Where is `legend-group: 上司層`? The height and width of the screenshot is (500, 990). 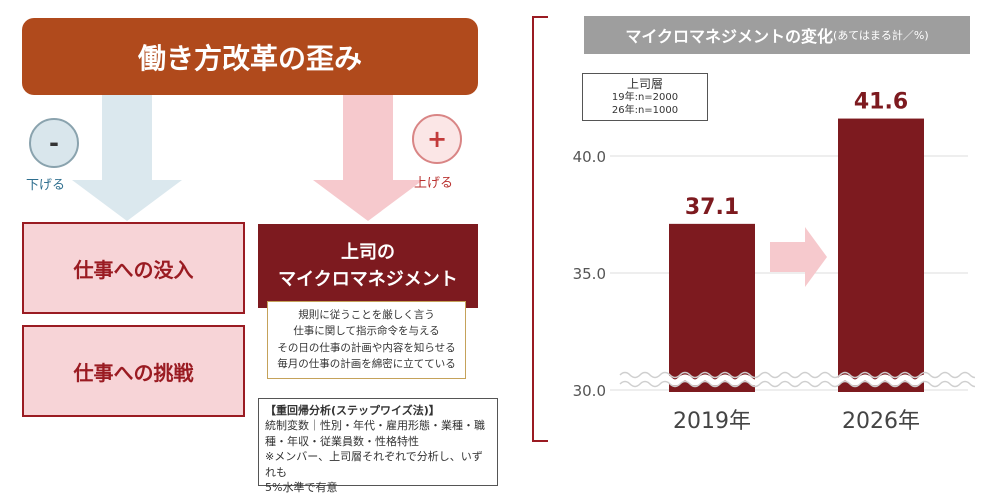 legend-group: 上司層 is located at coordinates (644, 84).